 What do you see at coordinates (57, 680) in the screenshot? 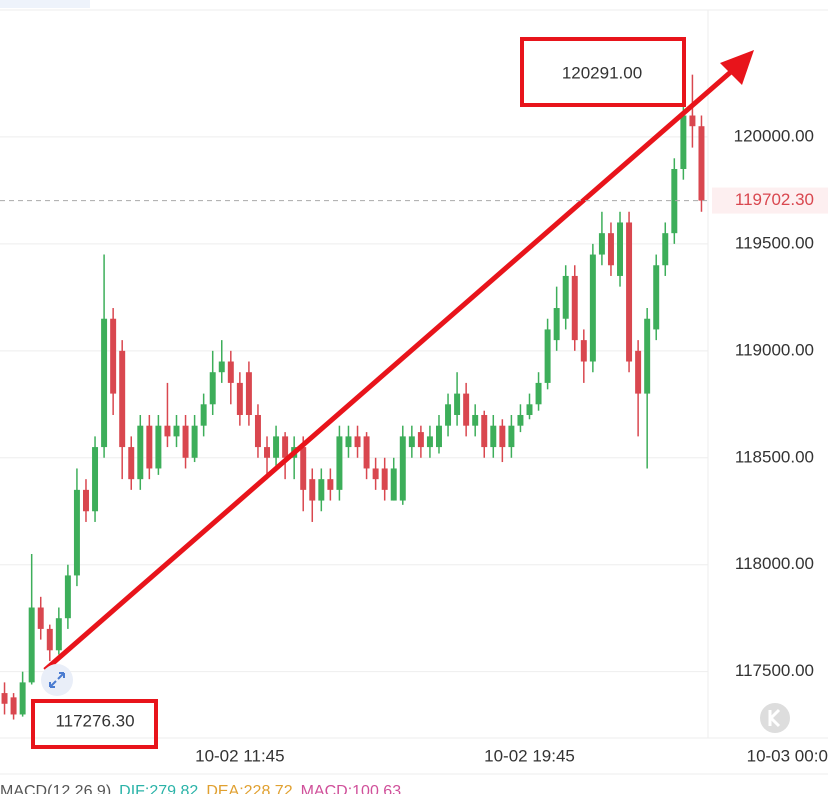
I see `expand-icon` at bounding box center [57, 680].